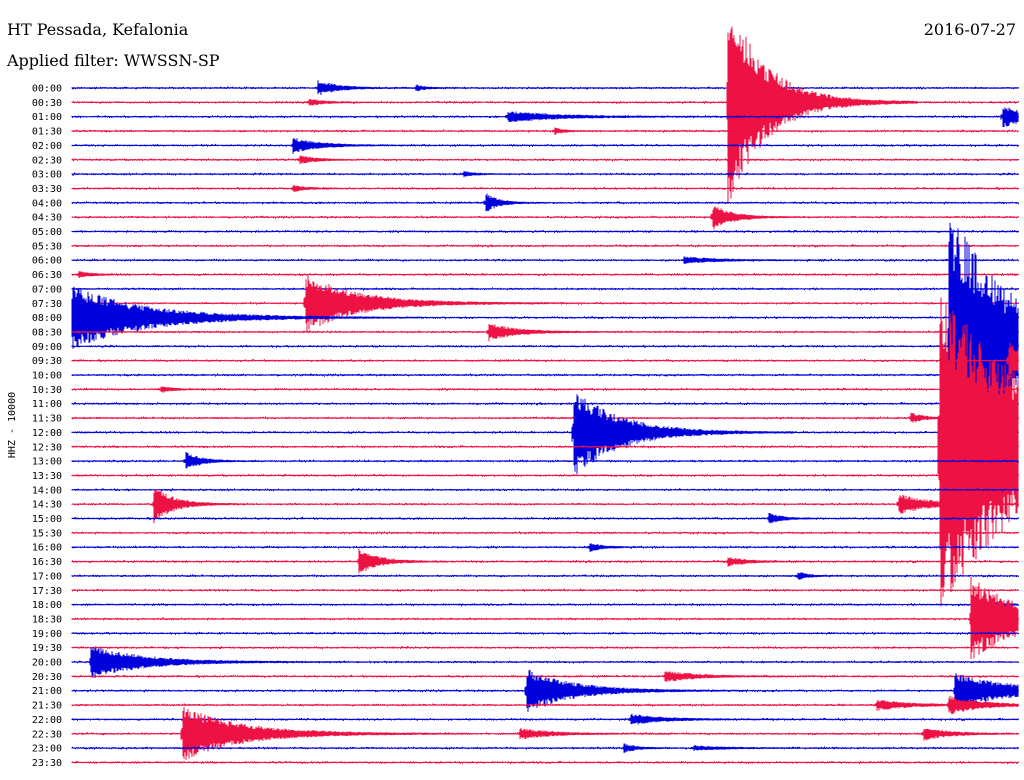 The width and height of the screenshot is (1024, 780). What do you see at coordinates (47, 677) in the screenshot?
I see `row-time-label: 20:30` at bounding box center [47, 677].